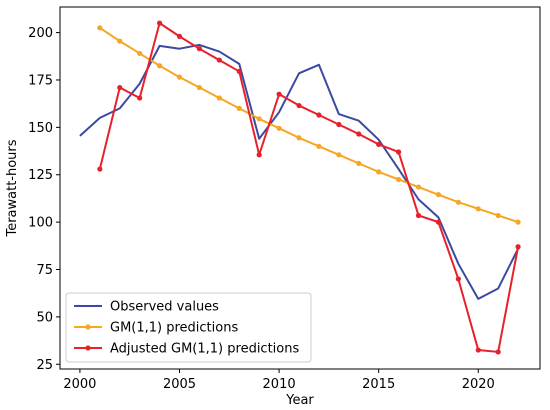 The height and width of the screenshot is (410, 550). I want to click on legend-entry-observed: Observed values, so click(146, 307).